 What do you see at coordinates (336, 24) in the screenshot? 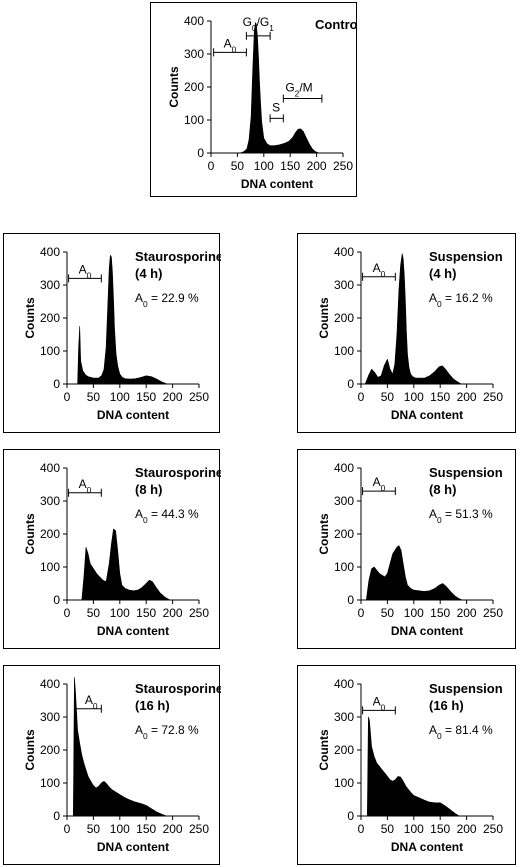
I see `panel-title-line: Control` at bounding box center [336, 24].